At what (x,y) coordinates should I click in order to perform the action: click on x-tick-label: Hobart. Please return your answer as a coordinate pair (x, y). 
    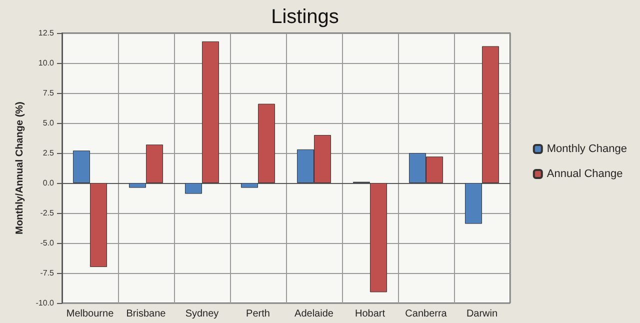
    Looking at the image, I should click on (370, 314).